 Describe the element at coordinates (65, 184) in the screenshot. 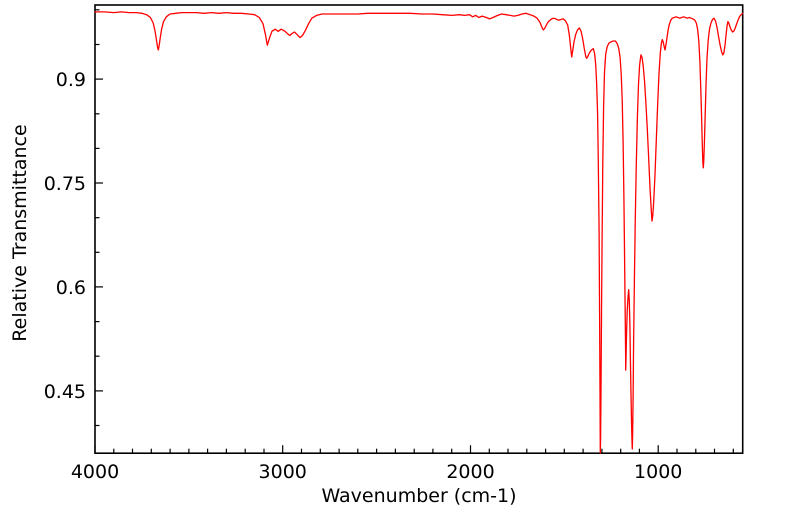

I see `y-axis-tick-label: 0.75` at that location.